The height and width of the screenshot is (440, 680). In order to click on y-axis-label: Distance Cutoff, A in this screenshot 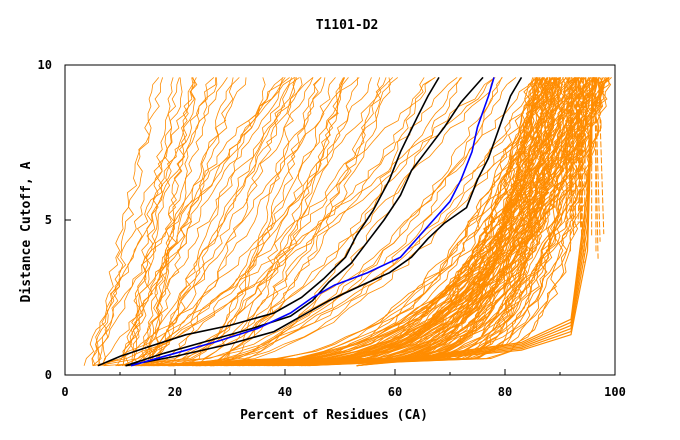, I will do `click(26, 231)`.